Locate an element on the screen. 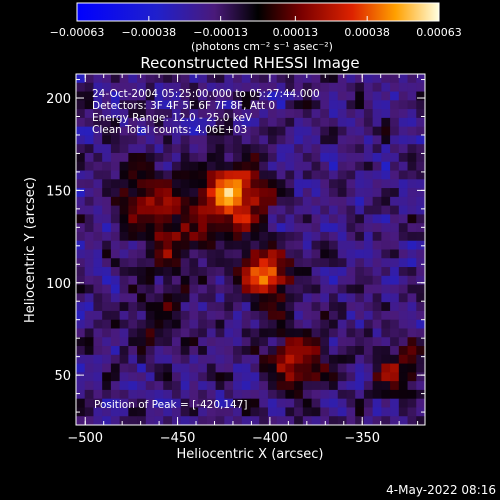  y-tick-label: 50 is located at coordinates (62, 376).